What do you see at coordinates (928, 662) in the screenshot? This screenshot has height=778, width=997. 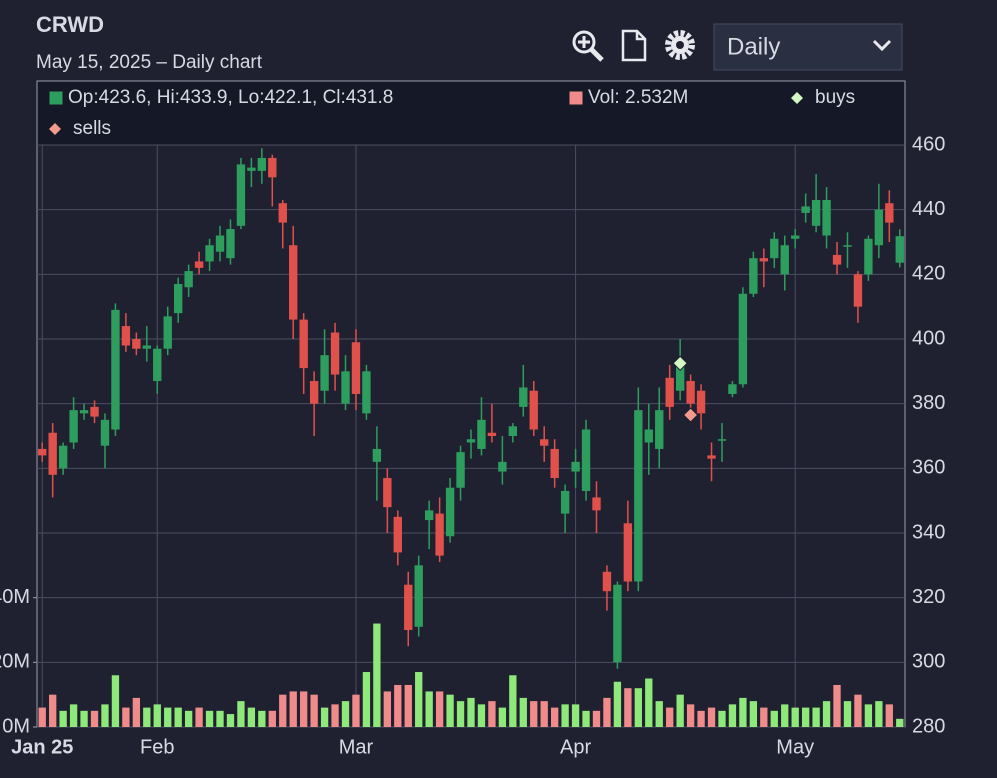 I see `y-tick-label: 300` at bounding box center [928, 662].